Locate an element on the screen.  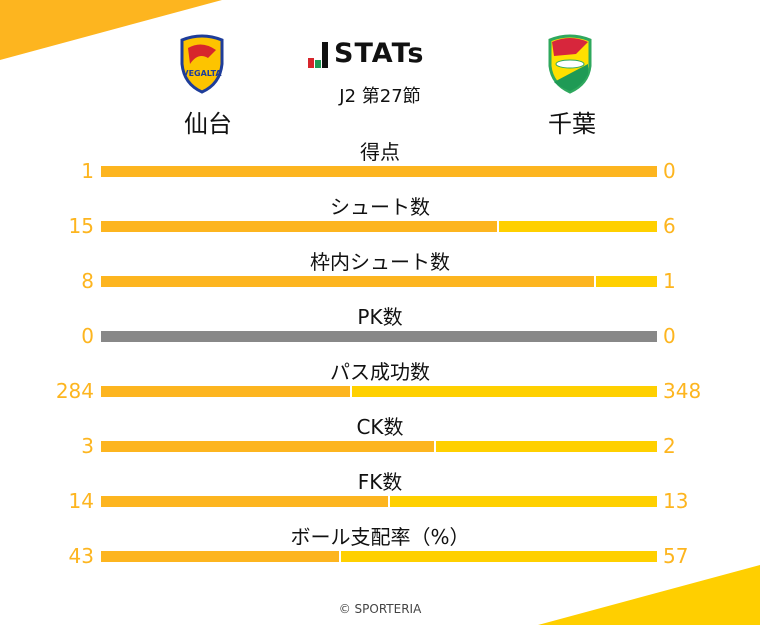
stat-label: CK数 is located at coordinates (380, 427).